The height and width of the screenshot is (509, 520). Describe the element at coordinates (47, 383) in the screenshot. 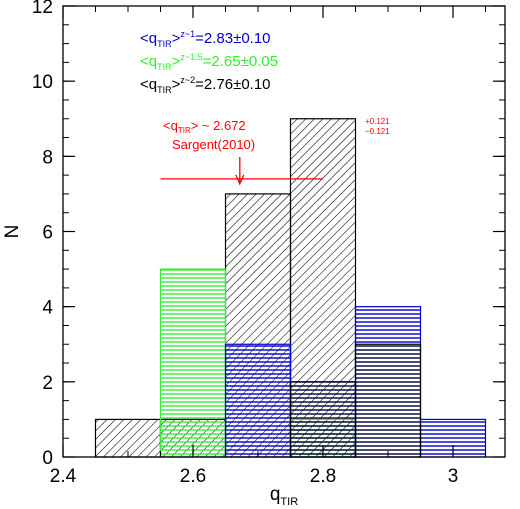

I see `y-tick-label: 2` at that location.